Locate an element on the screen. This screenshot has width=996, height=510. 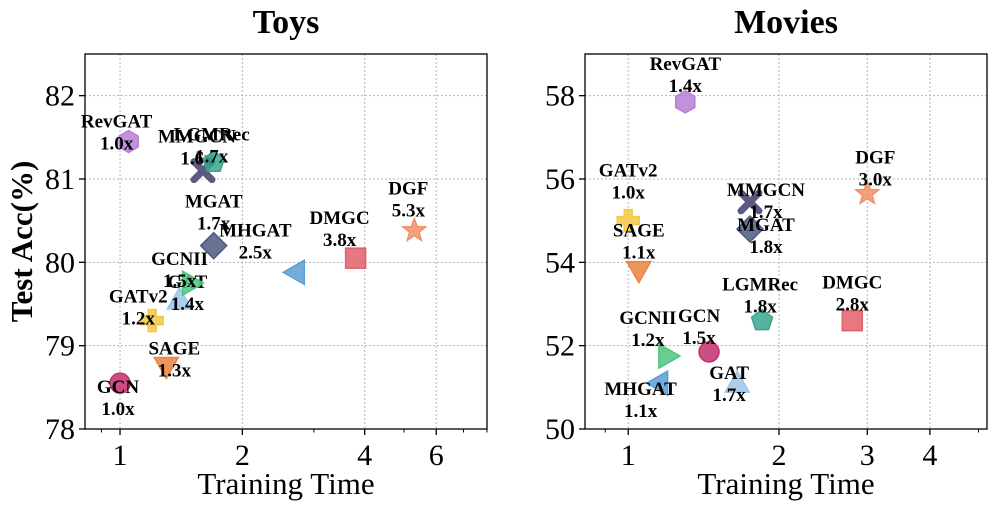
y-tick-label: 80 is located at coordinates (60, 262).